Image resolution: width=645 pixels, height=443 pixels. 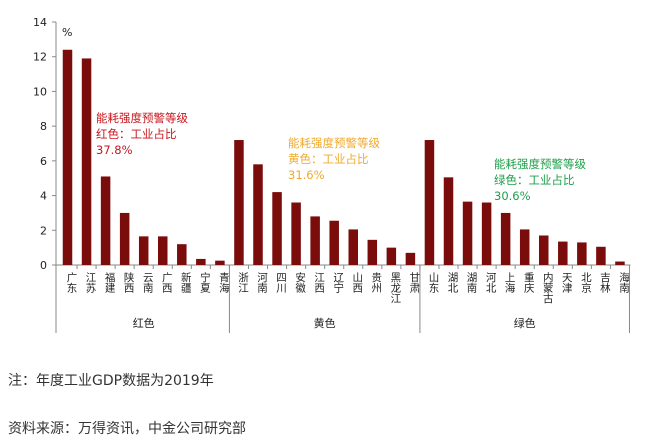 What do you see at coordinates (306, 175) in the screenshot?
I see `group-annotation-line: 31.6%` at bounding box center [306, 175].